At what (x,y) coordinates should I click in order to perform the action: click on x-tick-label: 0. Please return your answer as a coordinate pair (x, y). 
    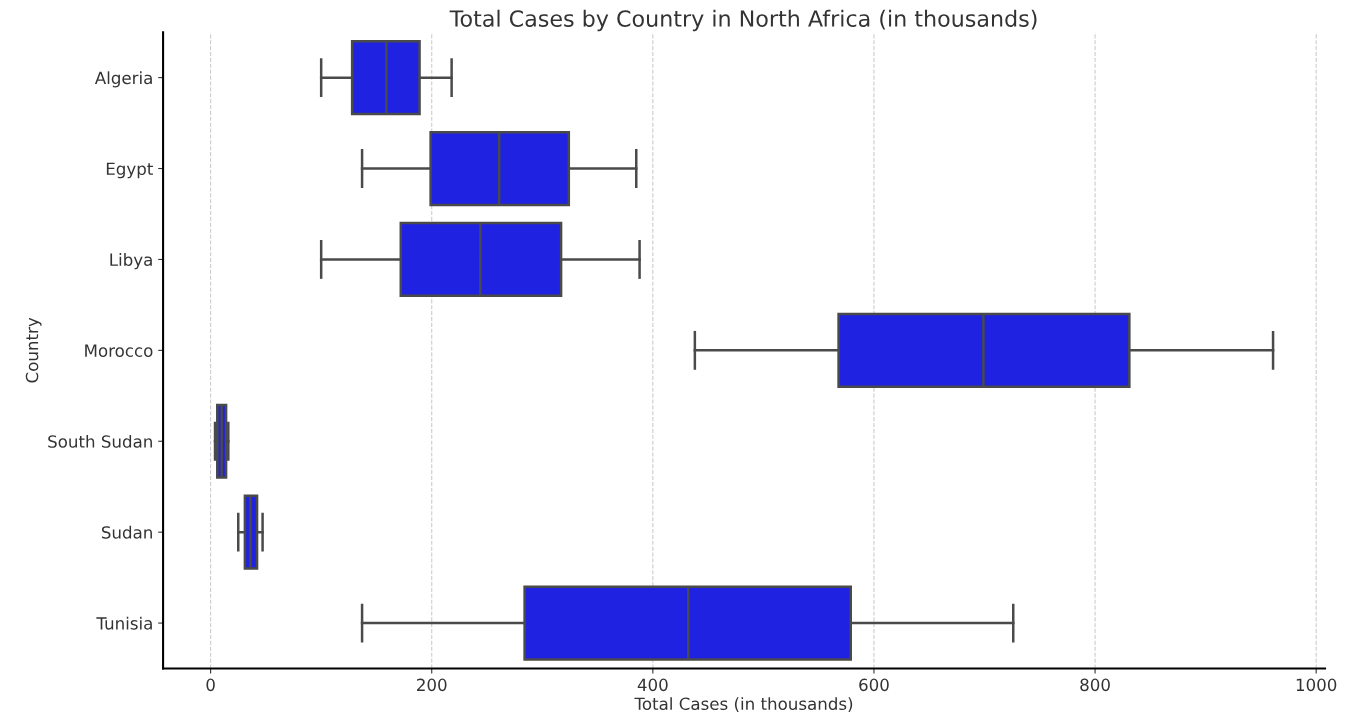
    Looking at the image, I should click on (210, 685).